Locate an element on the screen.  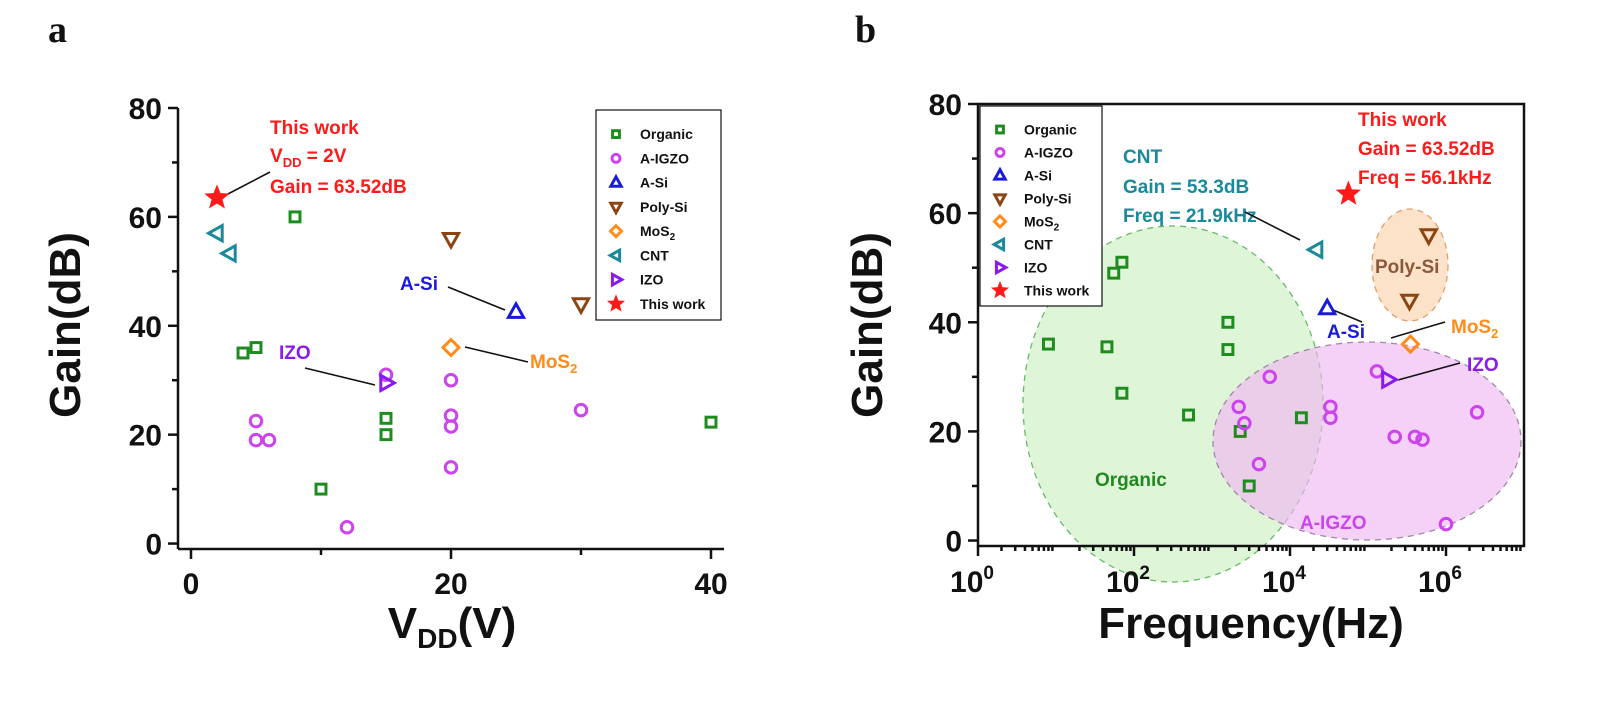
asi-leader is located at coordinates (476, 298).